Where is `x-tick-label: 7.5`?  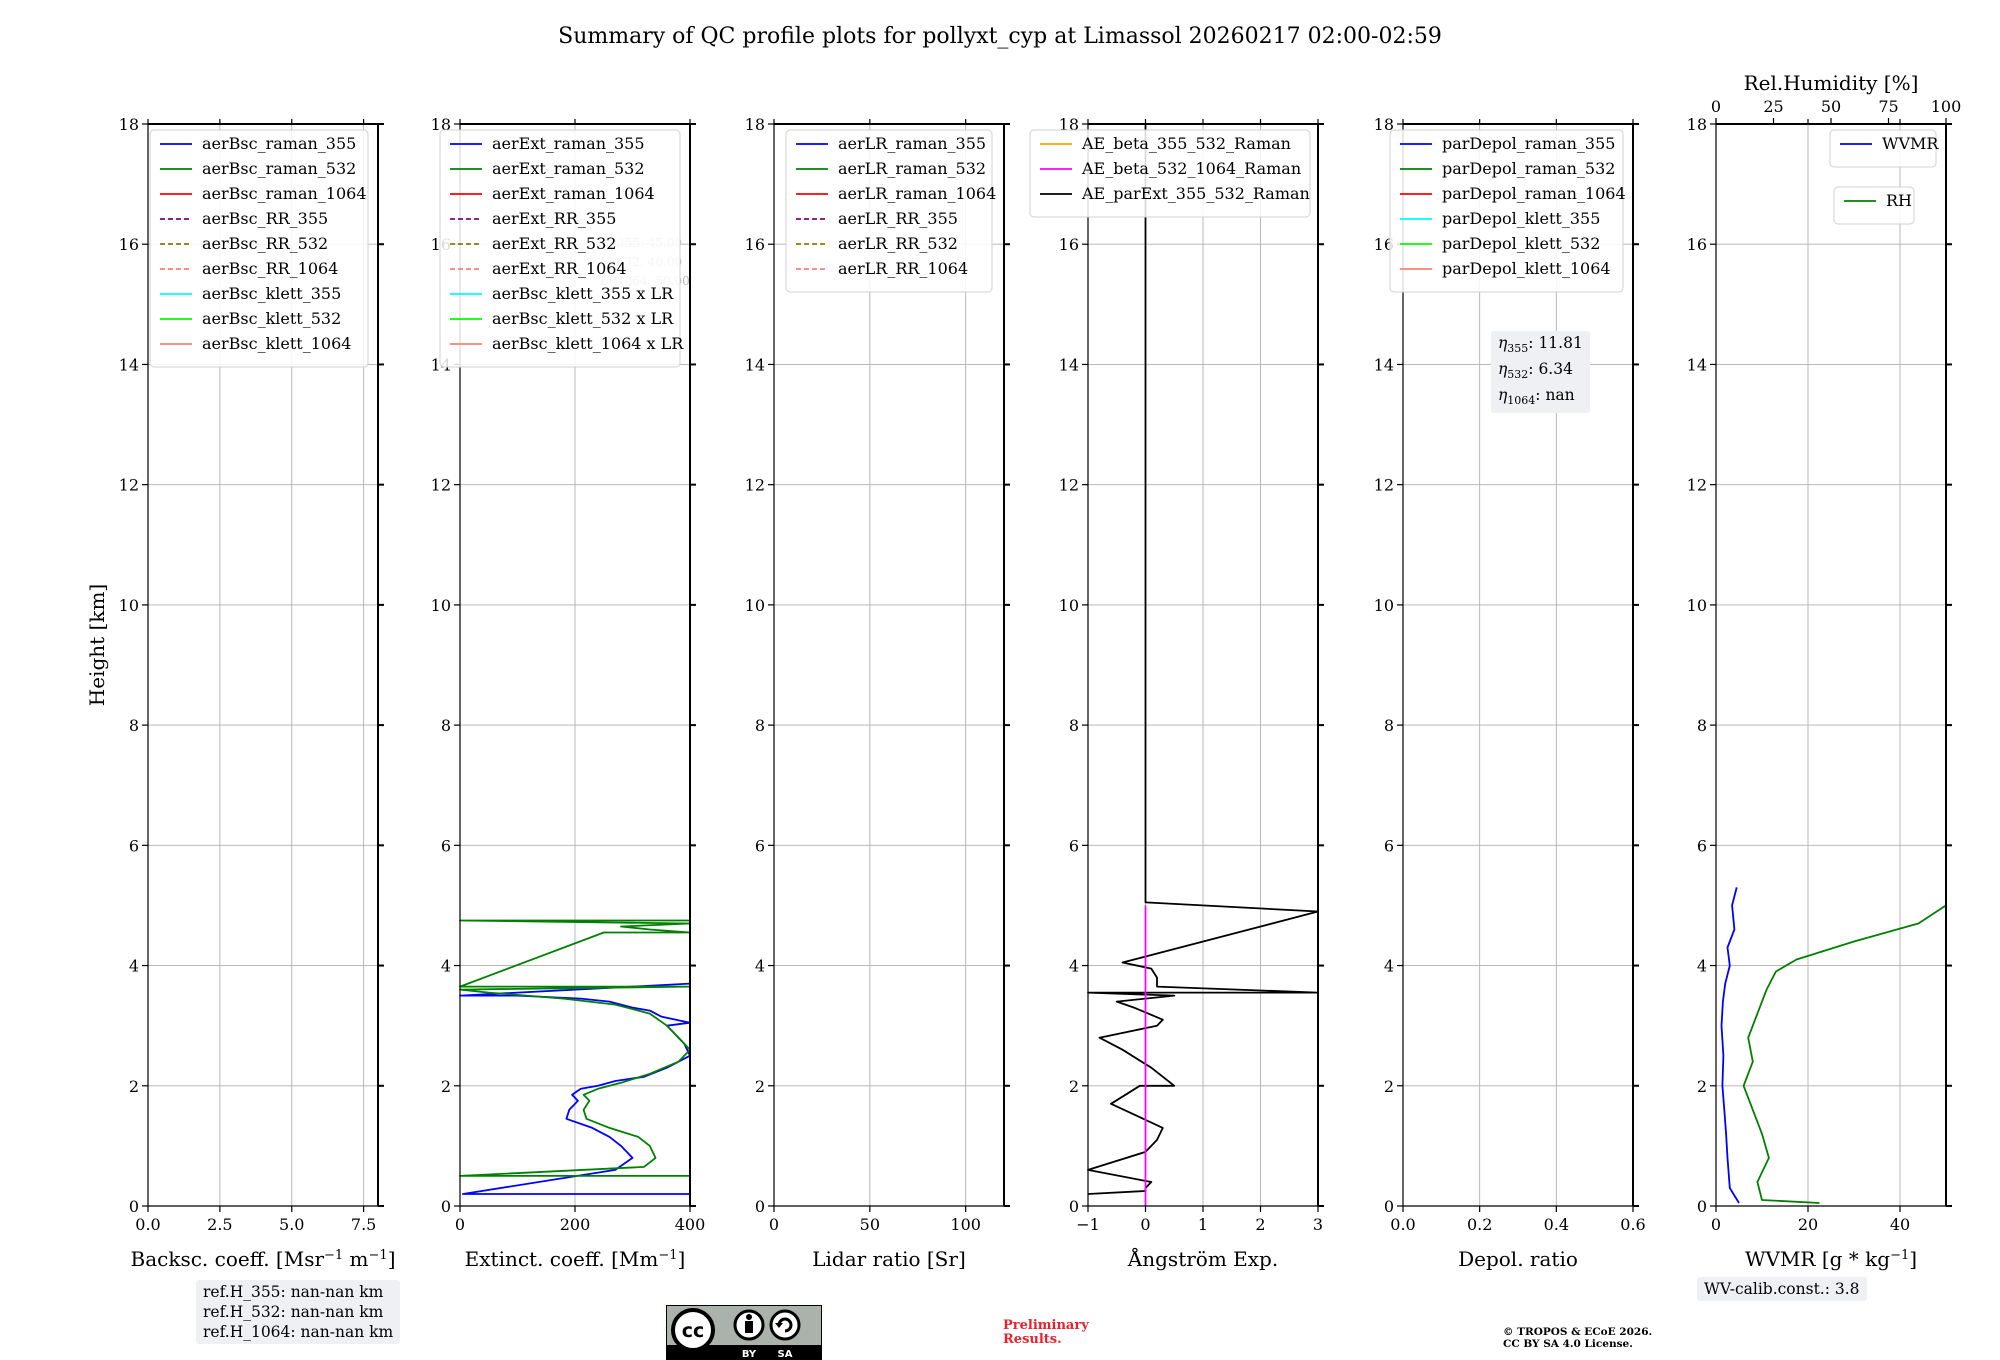 x-tick-label: 7.5 is located at coordinates (363, 1224).